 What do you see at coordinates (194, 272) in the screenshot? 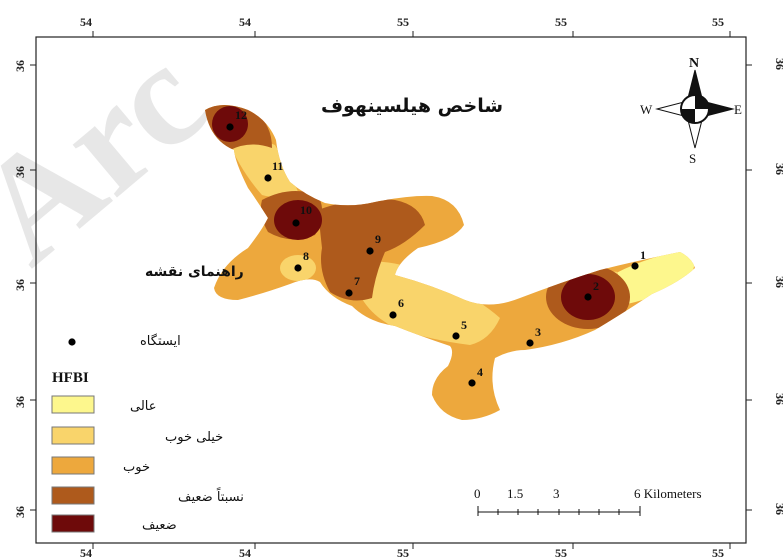
I see `legend-heading: راهنمای نقشه` at bounding box center [194, 272].